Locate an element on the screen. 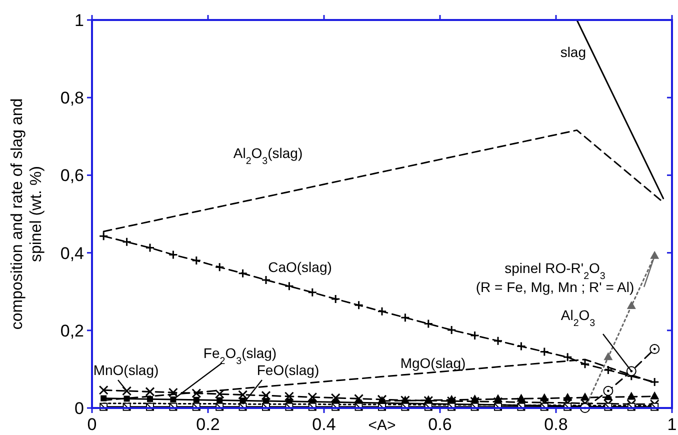 This screenshot has height=435, width=678. y-tick-label: 0,6 is located at coordinates (72, 176).